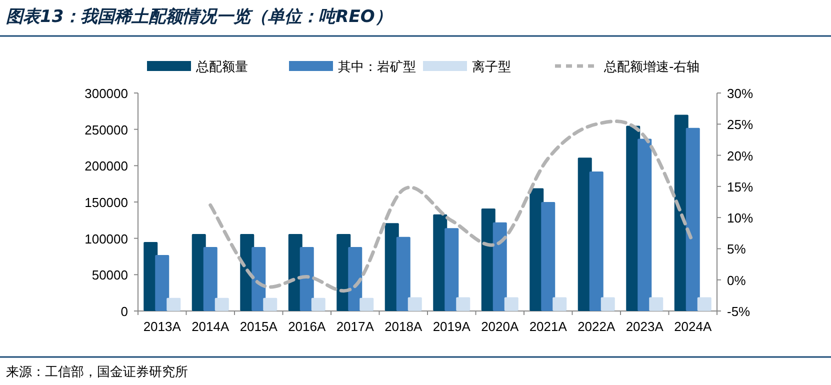 The width and height of the screenshot is (831, 385). What do you see at coordinates (110, 275) in the screenshot?
I see `y-tick-label: 50000` at bounding box center [110, 275].